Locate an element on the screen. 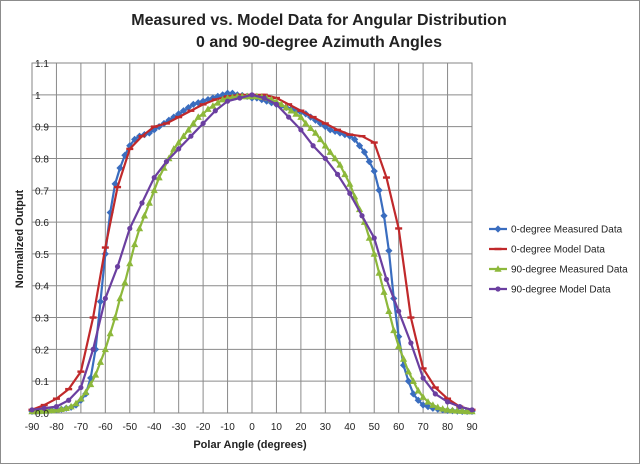 Image resolution: width=640 pixels, height=465 pixels. x-tick-label: -10 is located at coordinates (227, 427).